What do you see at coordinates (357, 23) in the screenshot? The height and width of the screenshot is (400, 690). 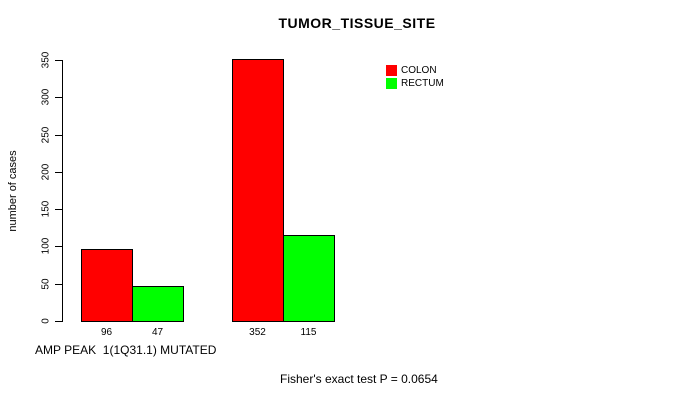 I see `chart-title: TUMOR_TISSUE_SITE` at bounding box center [357, 23].